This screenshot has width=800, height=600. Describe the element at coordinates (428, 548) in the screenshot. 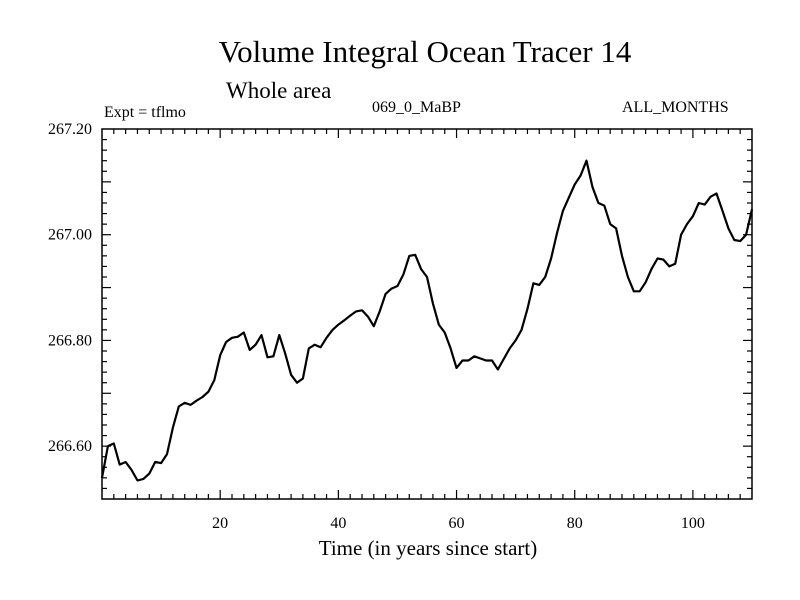

I see `x-axis-label: Time (in years since start)` at that location.